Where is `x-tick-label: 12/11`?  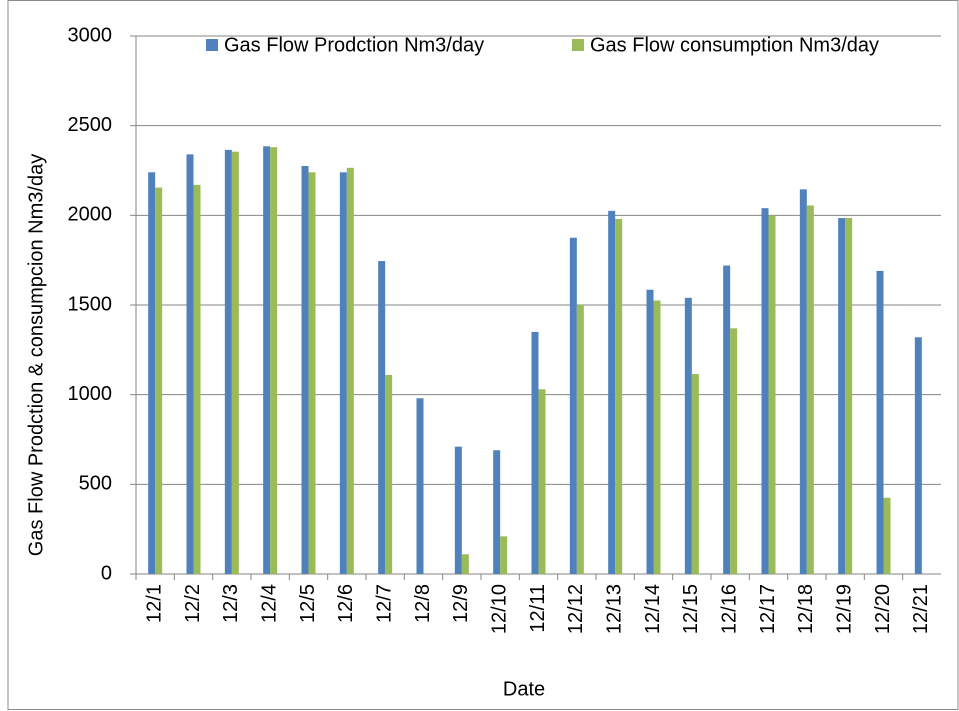 x-tick-label: 12/11 is located at coordinates (538, 608).